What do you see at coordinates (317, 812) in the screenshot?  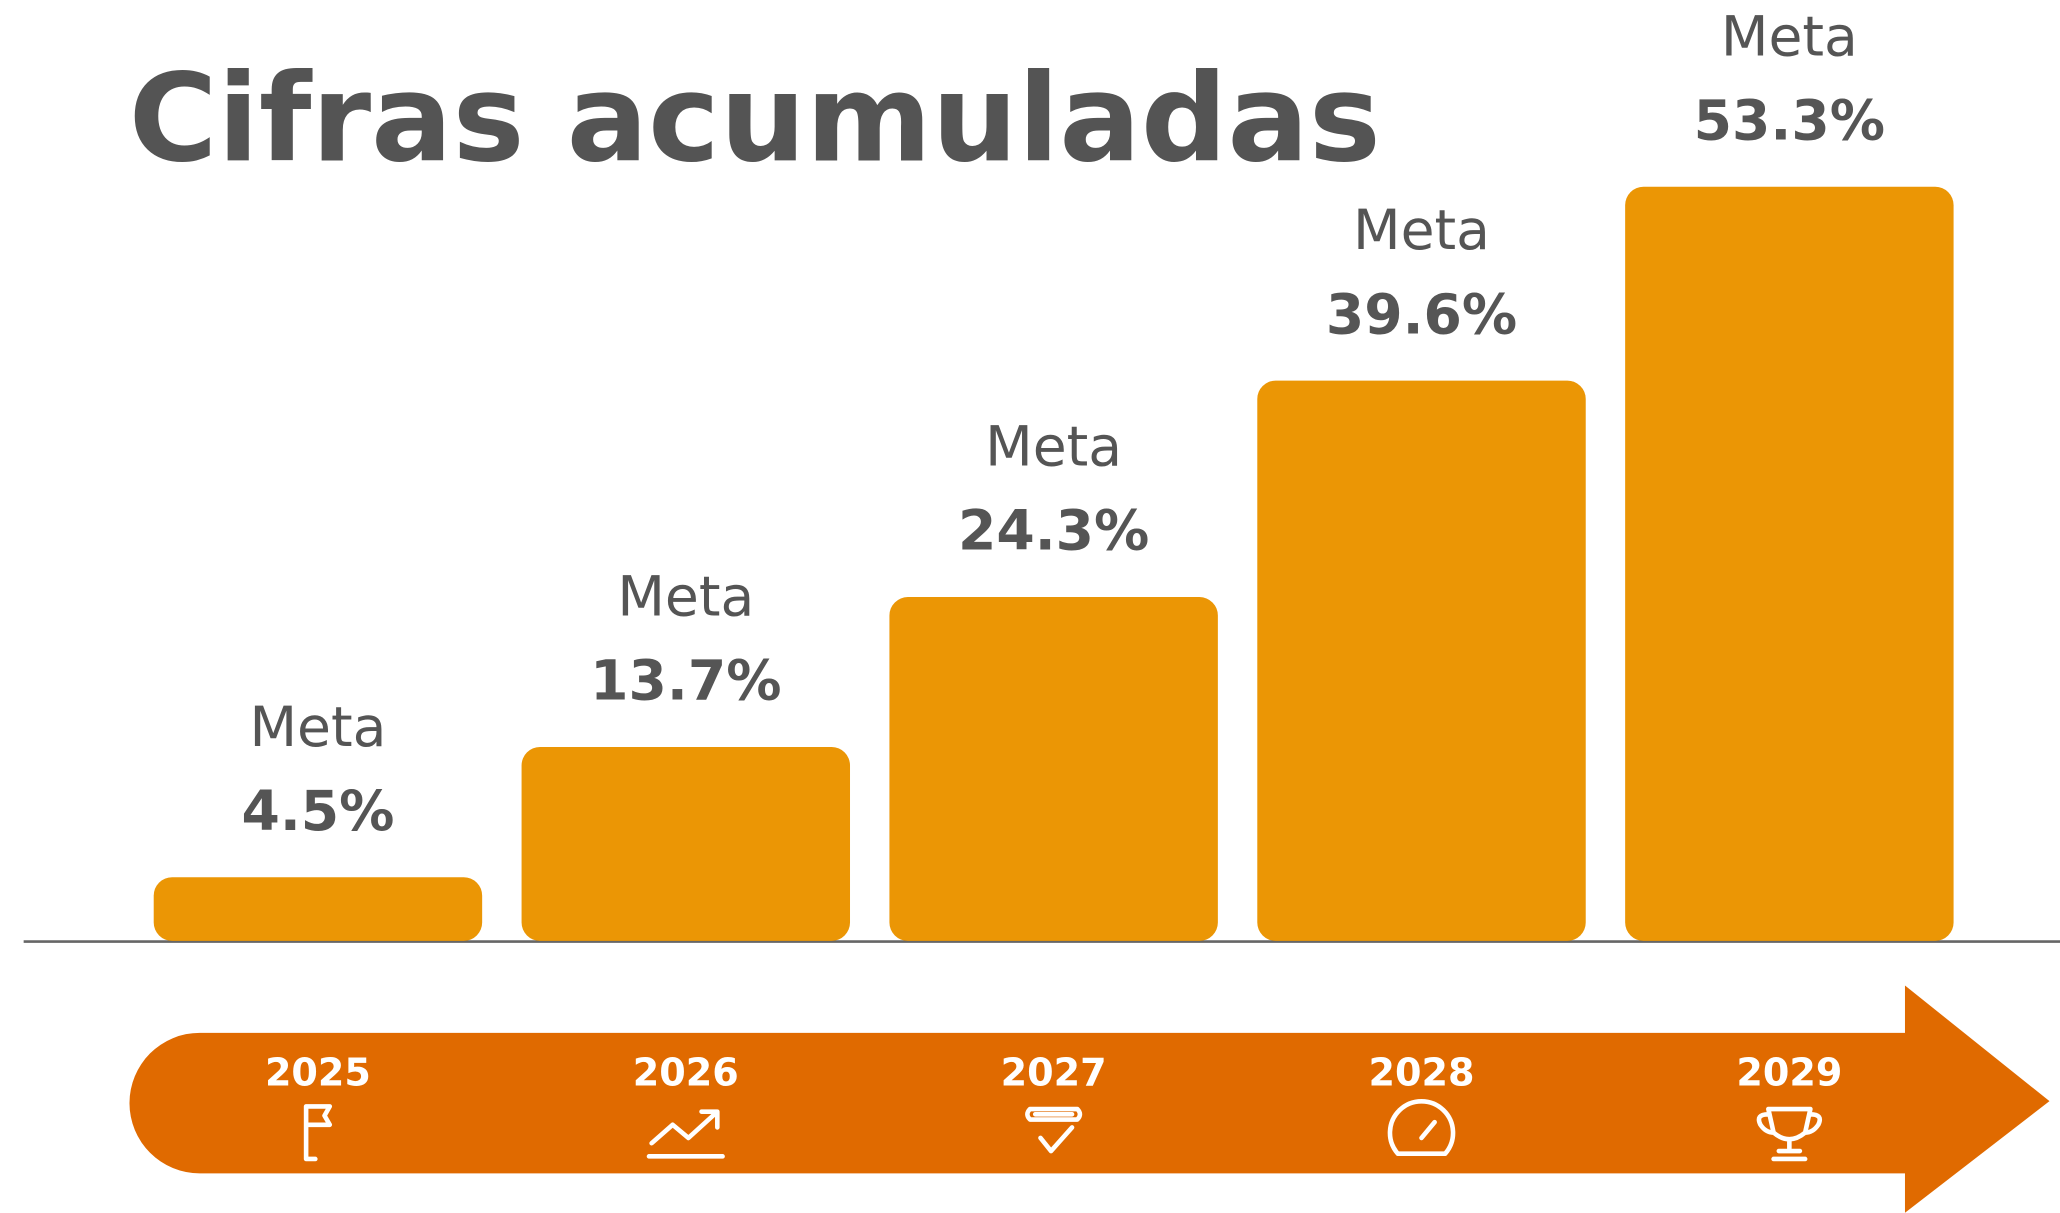 I see `value-label: 4.5%` at bounding box center [317, 812].